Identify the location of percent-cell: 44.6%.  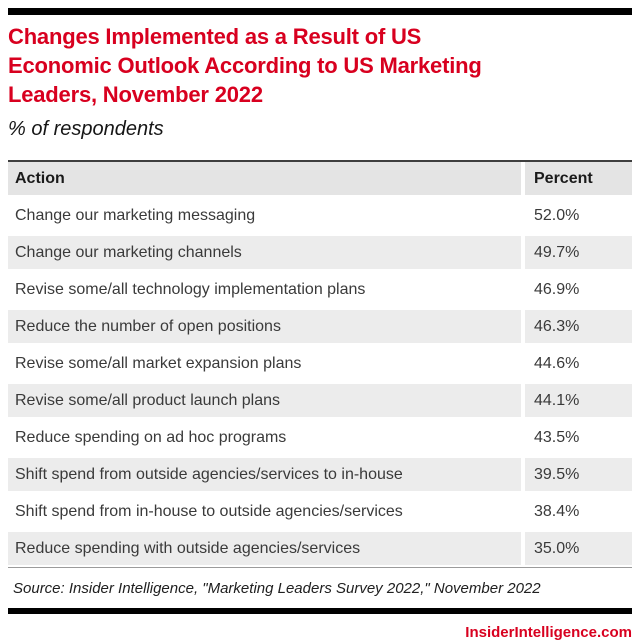
(576, 363).